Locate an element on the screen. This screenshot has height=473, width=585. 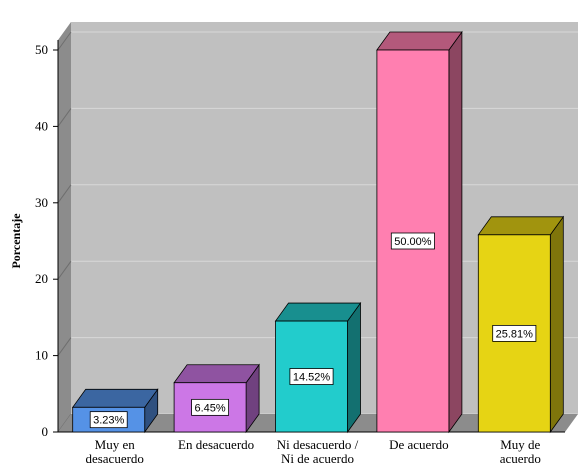
side-wall is located at coordinates (64, 227).